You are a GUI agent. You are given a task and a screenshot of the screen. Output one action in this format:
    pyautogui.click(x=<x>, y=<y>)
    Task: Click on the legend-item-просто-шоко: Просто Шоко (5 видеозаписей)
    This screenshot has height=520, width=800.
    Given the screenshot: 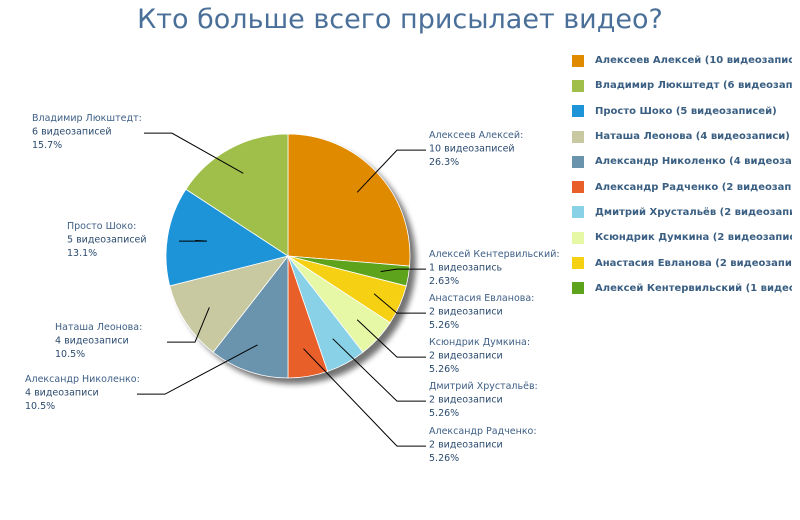 What is the action you would take?
    pyautogui.click(x=681, y=111)
    